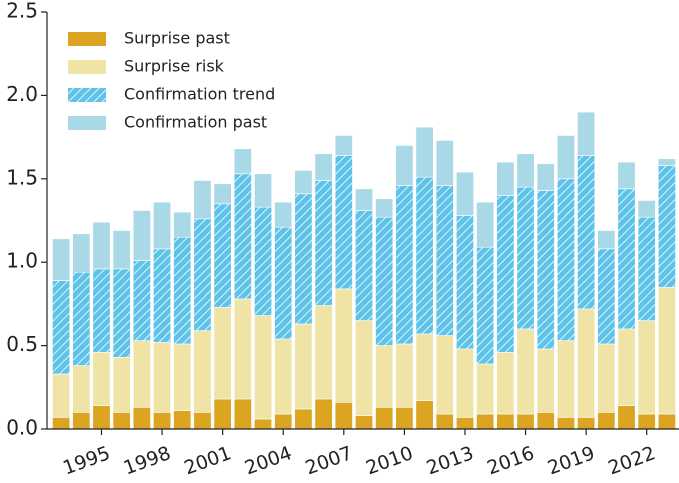  Describe the element at coordinates (174, 66) in the screenshot. I see `legend-label: Surprise risk` at that location.